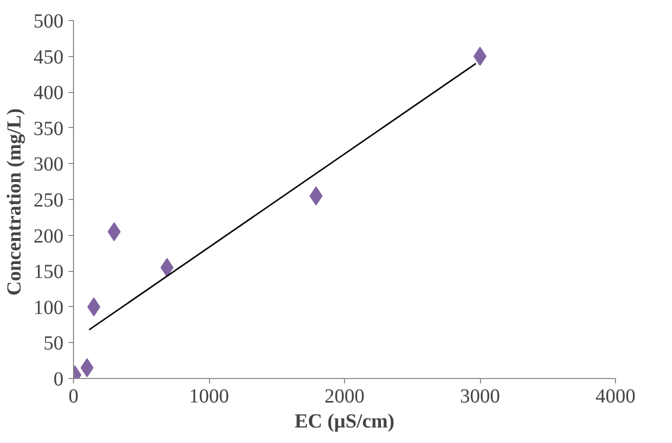  I want to click on x-tick-label: 4000, so click(616, 397).